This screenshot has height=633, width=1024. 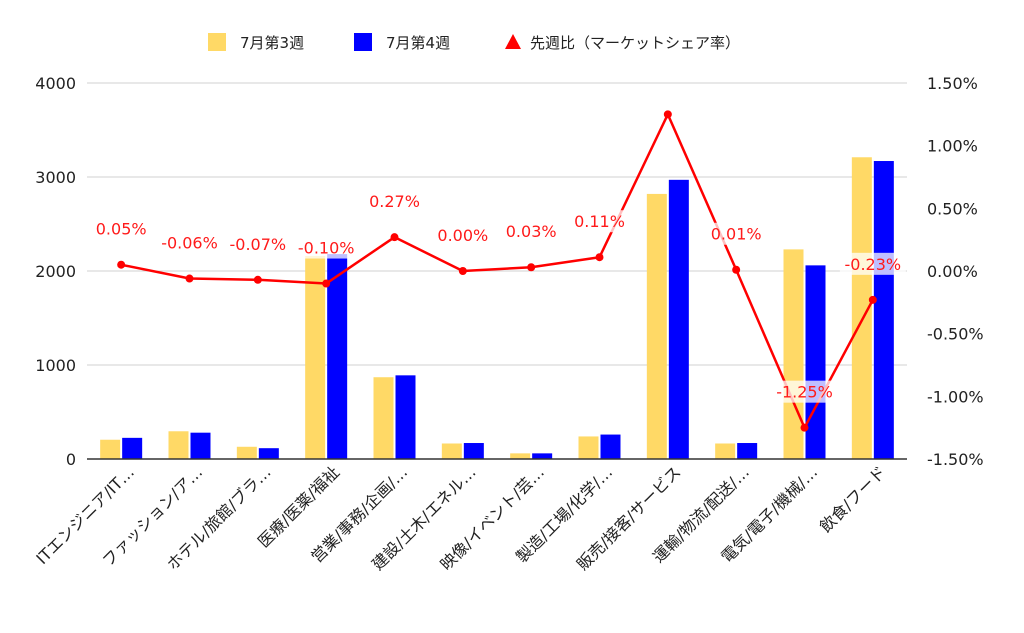 What do you see at coordinates (418, 43) in the screenshot?
I see `legend-label: 7月第4週` at bounding box center [418, 43].